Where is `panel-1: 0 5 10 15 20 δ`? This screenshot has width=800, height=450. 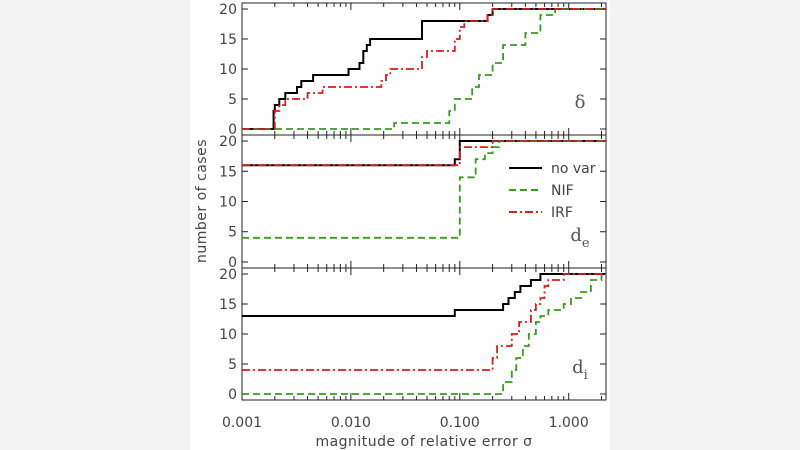
panel-1: 0 5 10 15 20 δ is located at coordinates (413, 70).